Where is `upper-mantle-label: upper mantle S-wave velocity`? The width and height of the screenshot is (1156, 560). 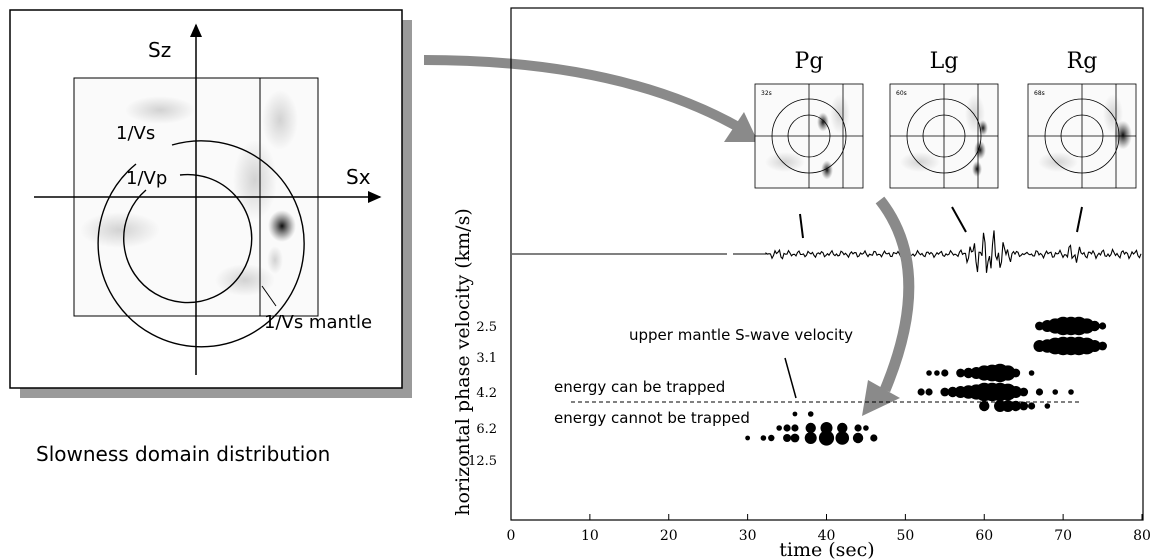
upper-mantle-label: upper mantle S-wave velocity is located at coordinates (741, 335).